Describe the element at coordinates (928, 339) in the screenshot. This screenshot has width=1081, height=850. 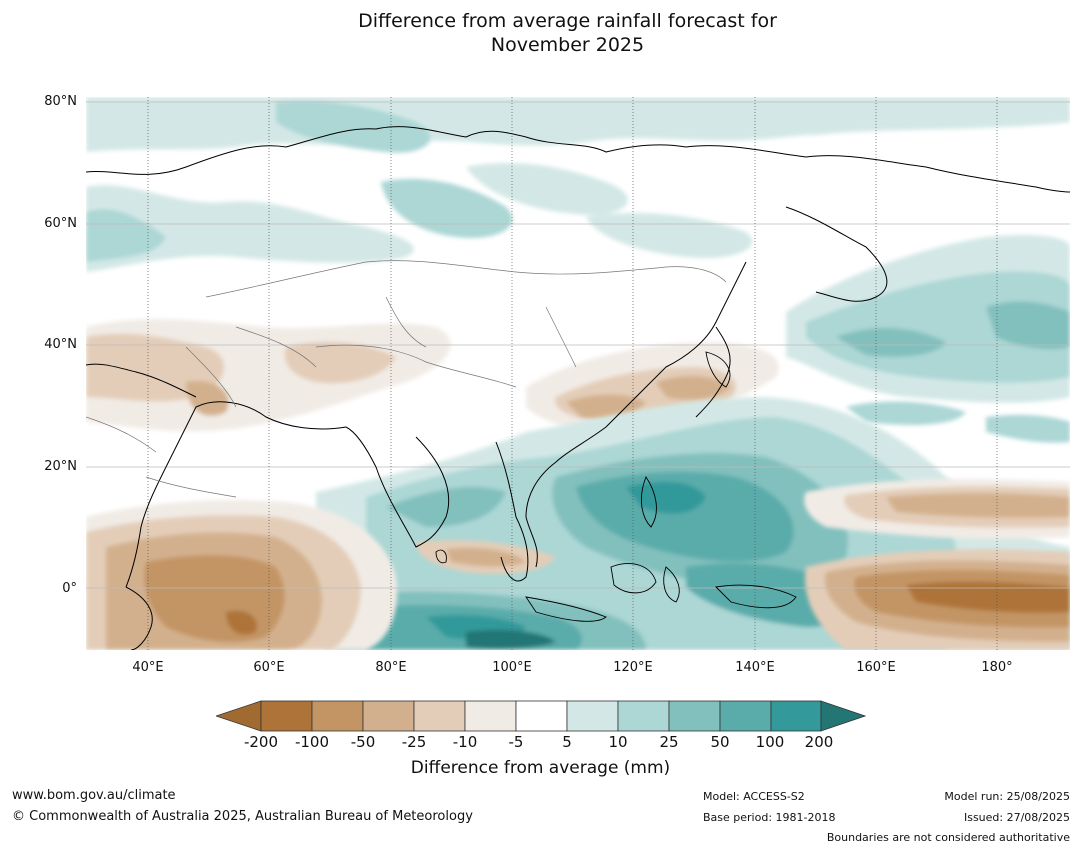
I see `north-pacific-wet-anomaly` at that location.